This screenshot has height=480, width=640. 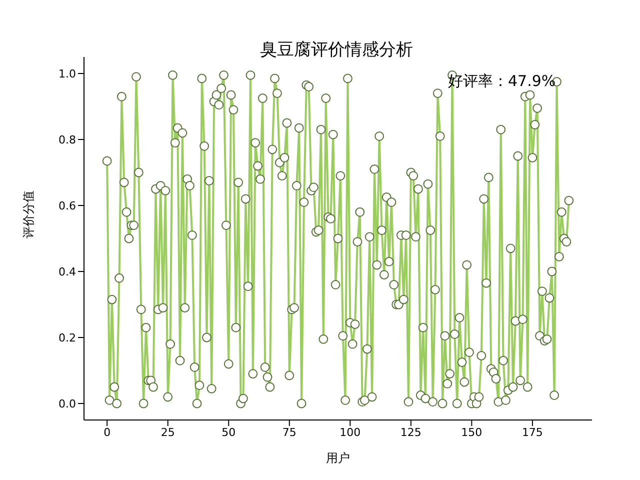 I want to click on y-tick-label: 0.0, so click(x=67, y=403).